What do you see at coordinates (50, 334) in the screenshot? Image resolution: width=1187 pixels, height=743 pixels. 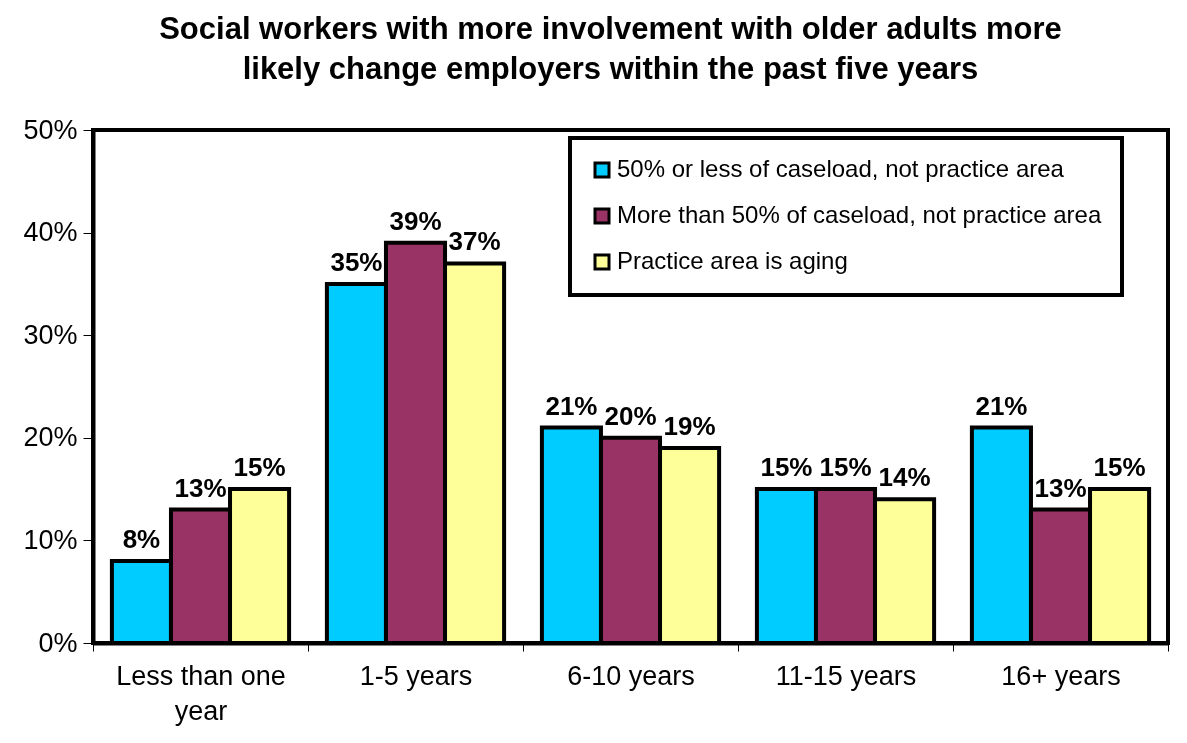 I see `y-tick-label: 30%` at bounding box center [50, 334].